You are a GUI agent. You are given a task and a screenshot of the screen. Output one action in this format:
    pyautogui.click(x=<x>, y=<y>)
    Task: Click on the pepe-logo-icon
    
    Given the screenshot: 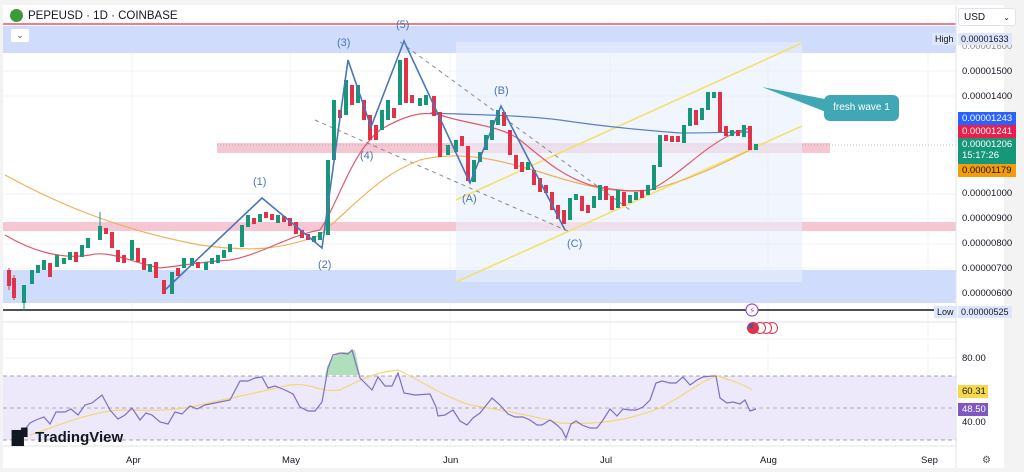 What is the action you would take?
    pyautogui.click(x=16, y=15)
    